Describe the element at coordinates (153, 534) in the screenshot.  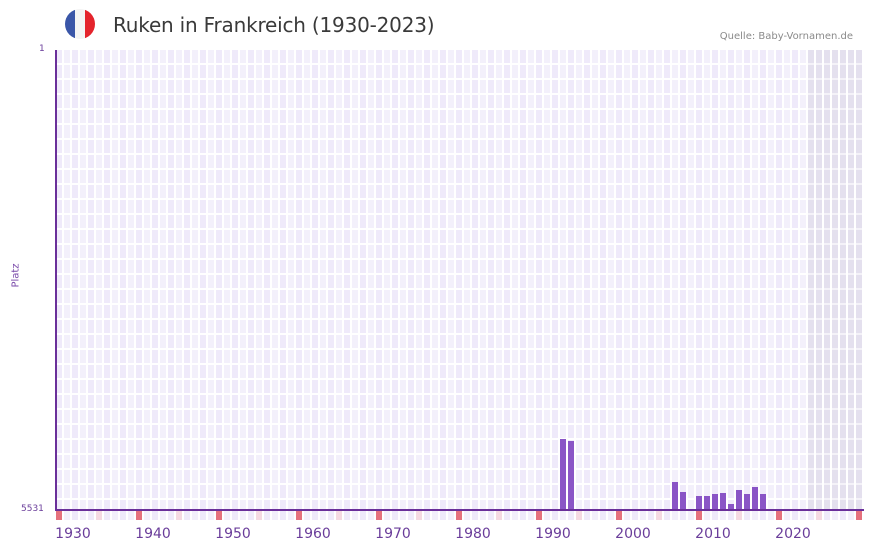
I see `x-axis-label: 1940` at that location.